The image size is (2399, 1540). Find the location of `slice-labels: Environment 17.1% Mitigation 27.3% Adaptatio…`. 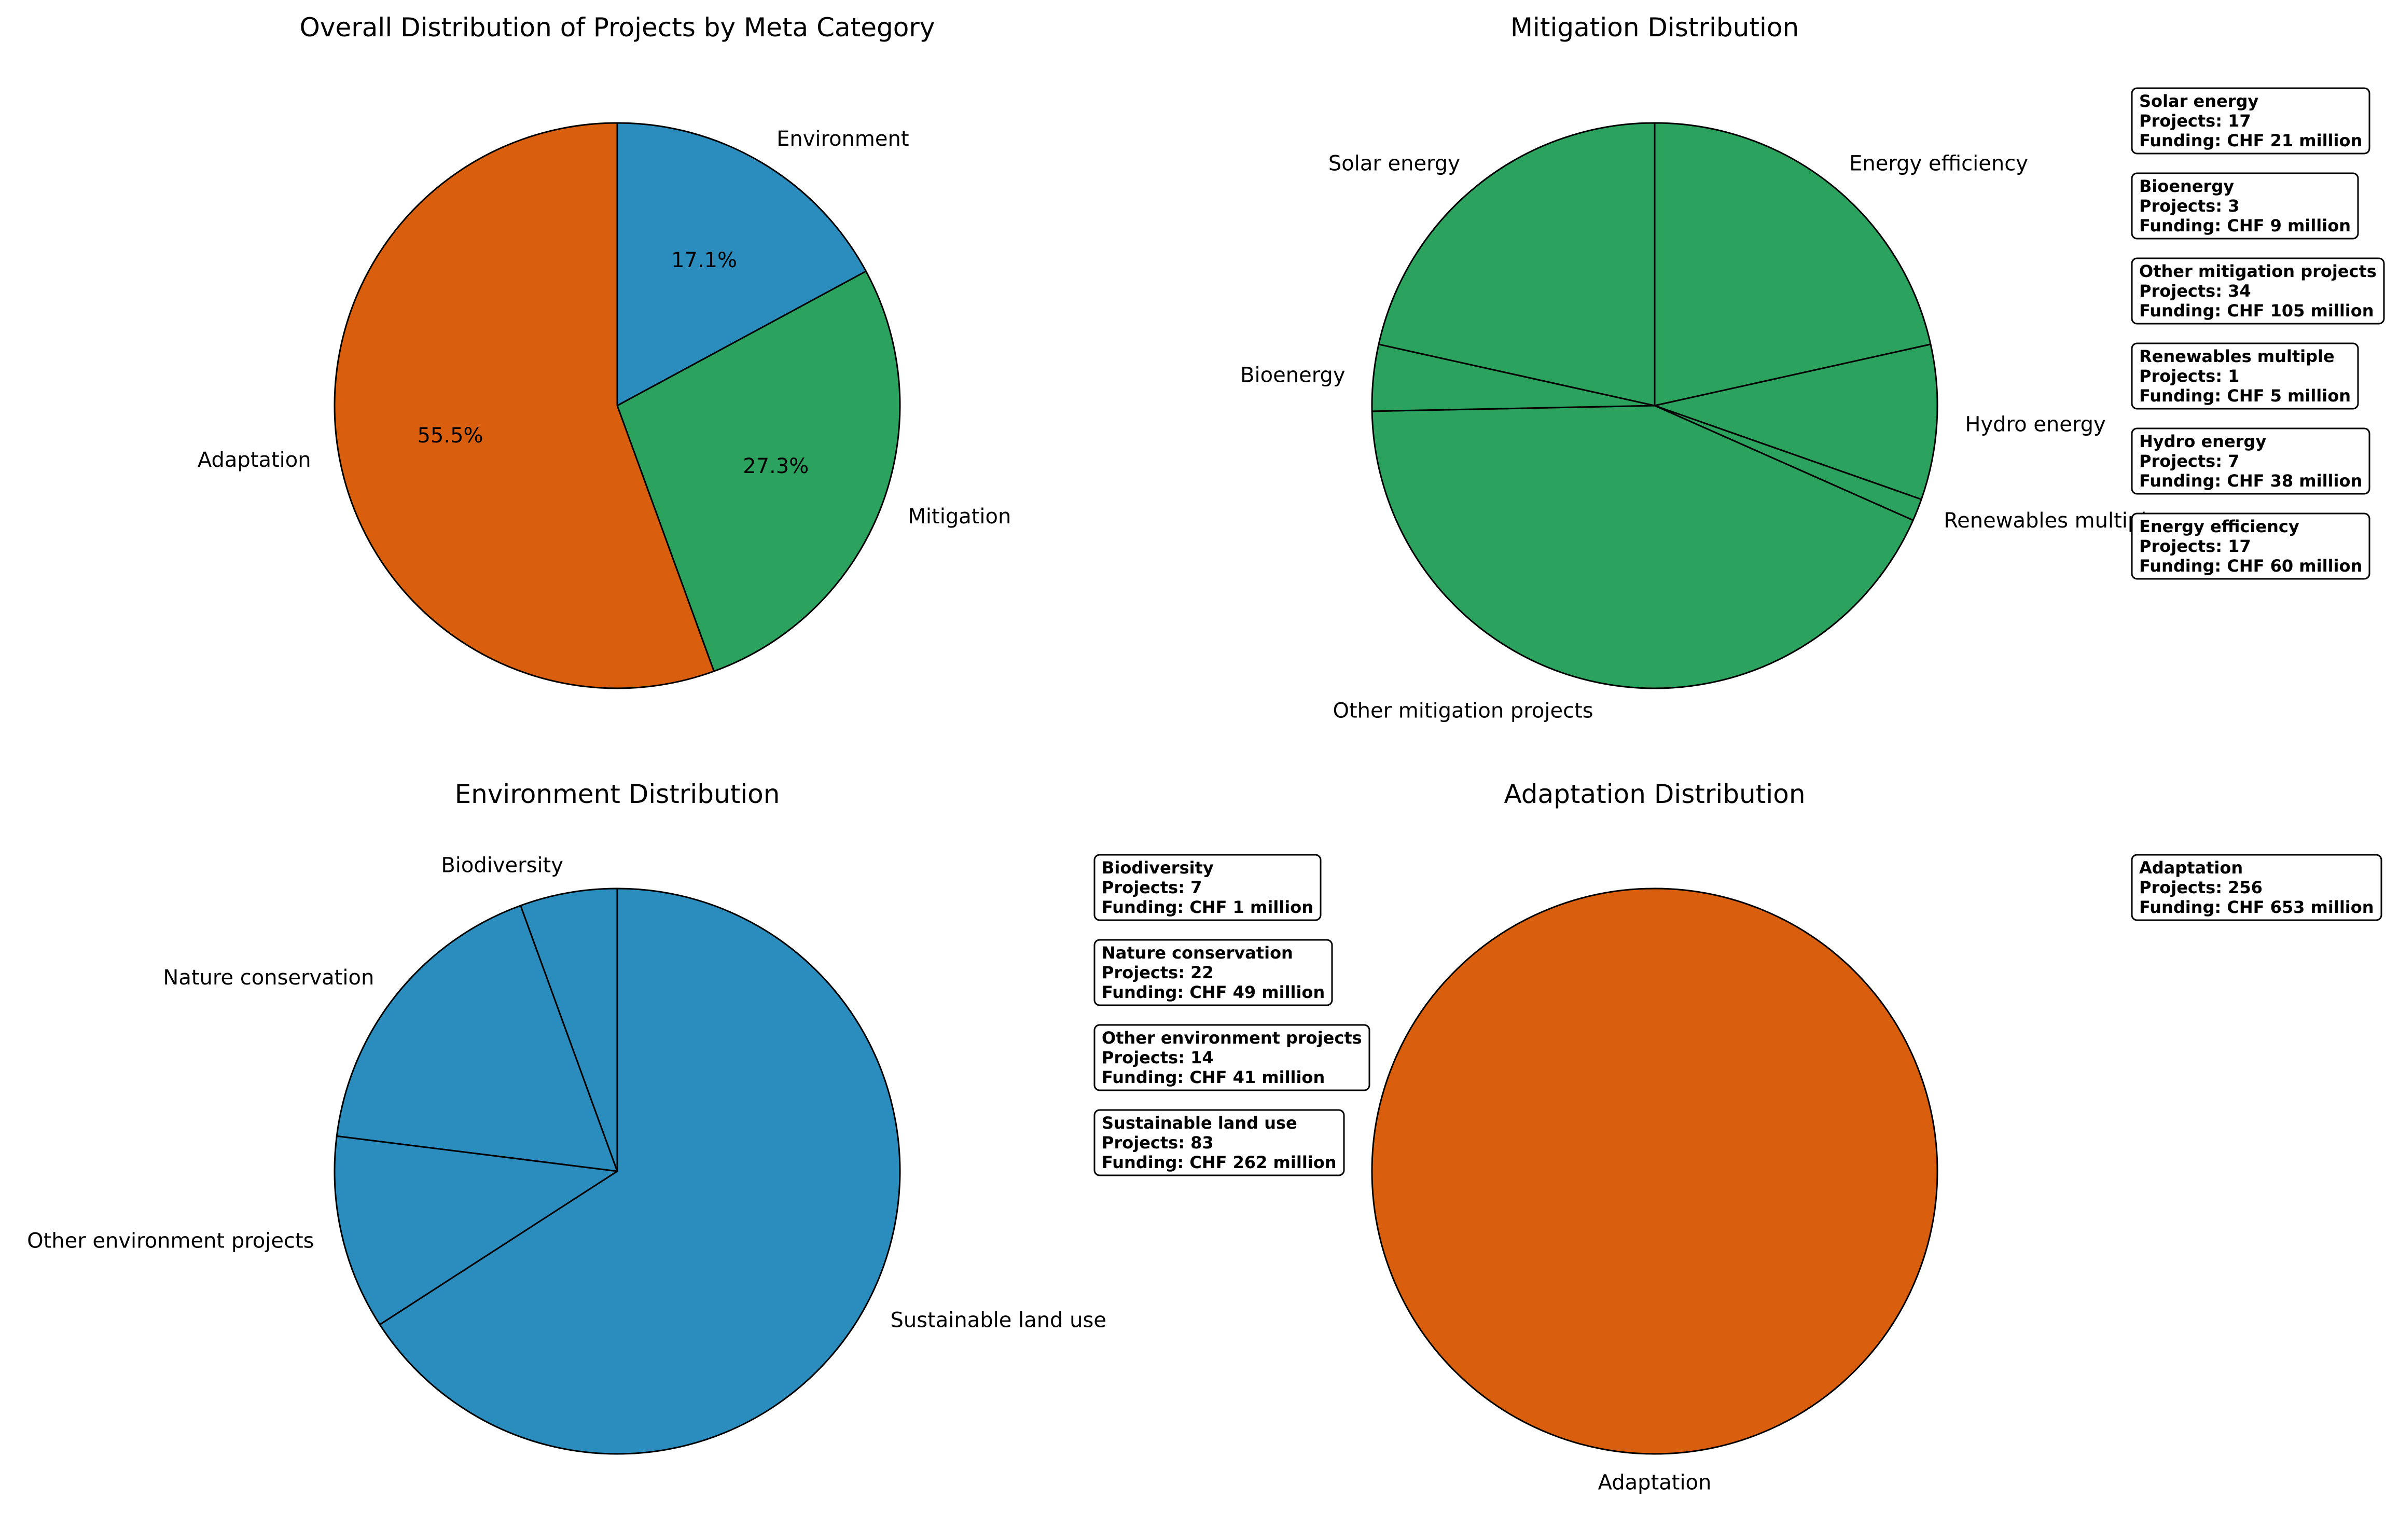

slice-labels: Environment 17.1% Mitigation 27.3% Adaptatio… is located at coordinates (604, 328).